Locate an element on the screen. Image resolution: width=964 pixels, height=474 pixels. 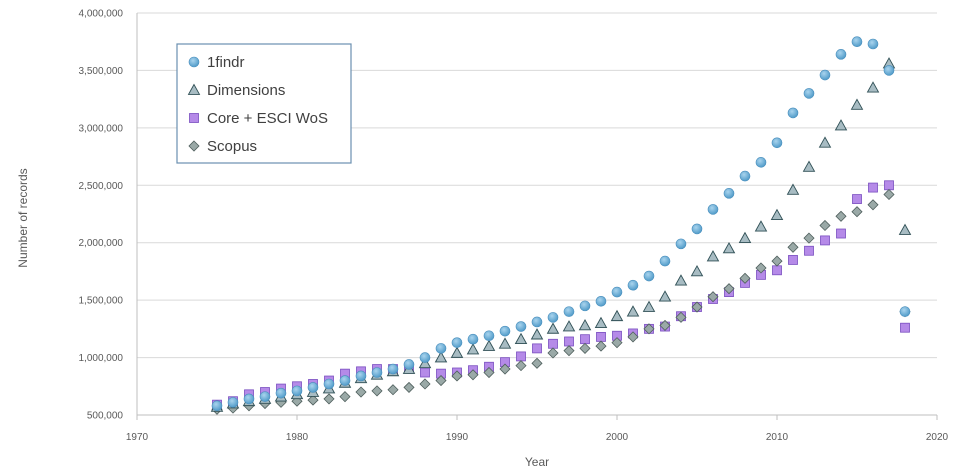
x-axis-ticks: 1970 1980 1990 2000 2010 2020 is located at coordinates (537, 429).